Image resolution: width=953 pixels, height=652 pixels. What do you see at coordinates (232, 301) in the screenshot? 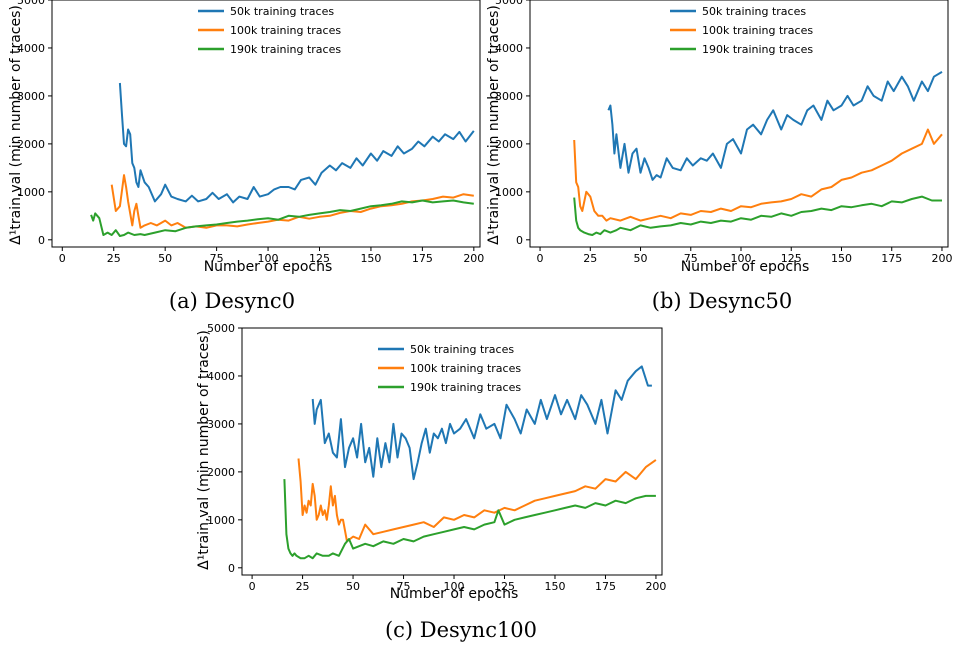
I see `panel-caption: (a) Desync0` at bounding box center [232, 301].